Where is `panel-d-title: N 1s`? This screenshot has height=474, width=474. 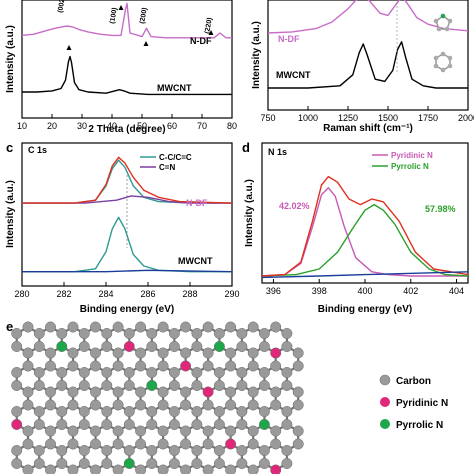
panel-d-title: N 1s is located at coordinates (277, 152).